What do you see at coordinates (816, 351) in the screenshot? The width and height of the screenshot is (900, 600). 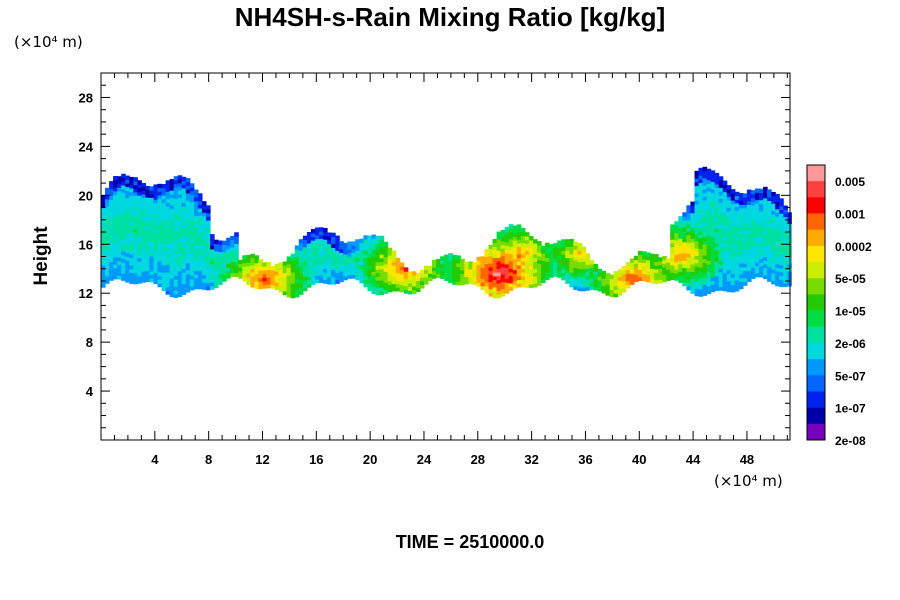 I see `colorbar-segment` at bounding box center [816, 351].